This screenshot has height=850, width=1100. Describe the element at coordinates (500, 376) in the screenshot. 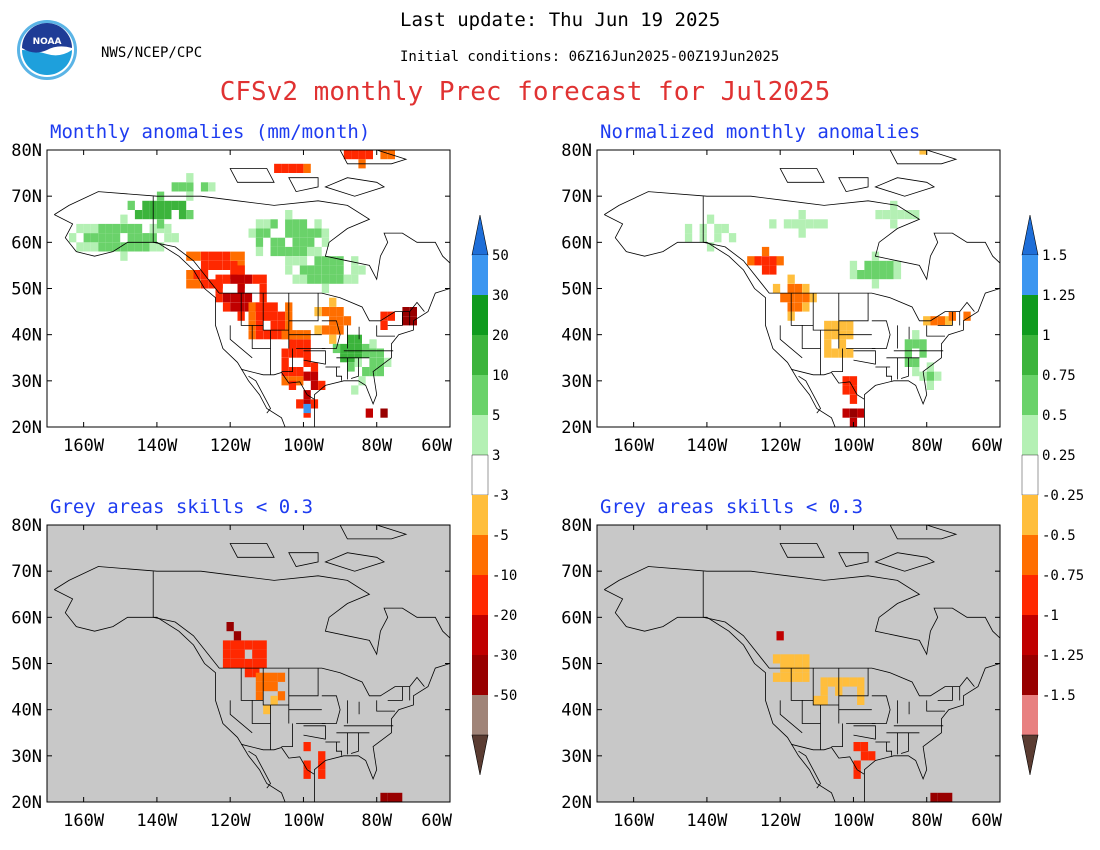

I see `colorbar-label: 10` at that location.